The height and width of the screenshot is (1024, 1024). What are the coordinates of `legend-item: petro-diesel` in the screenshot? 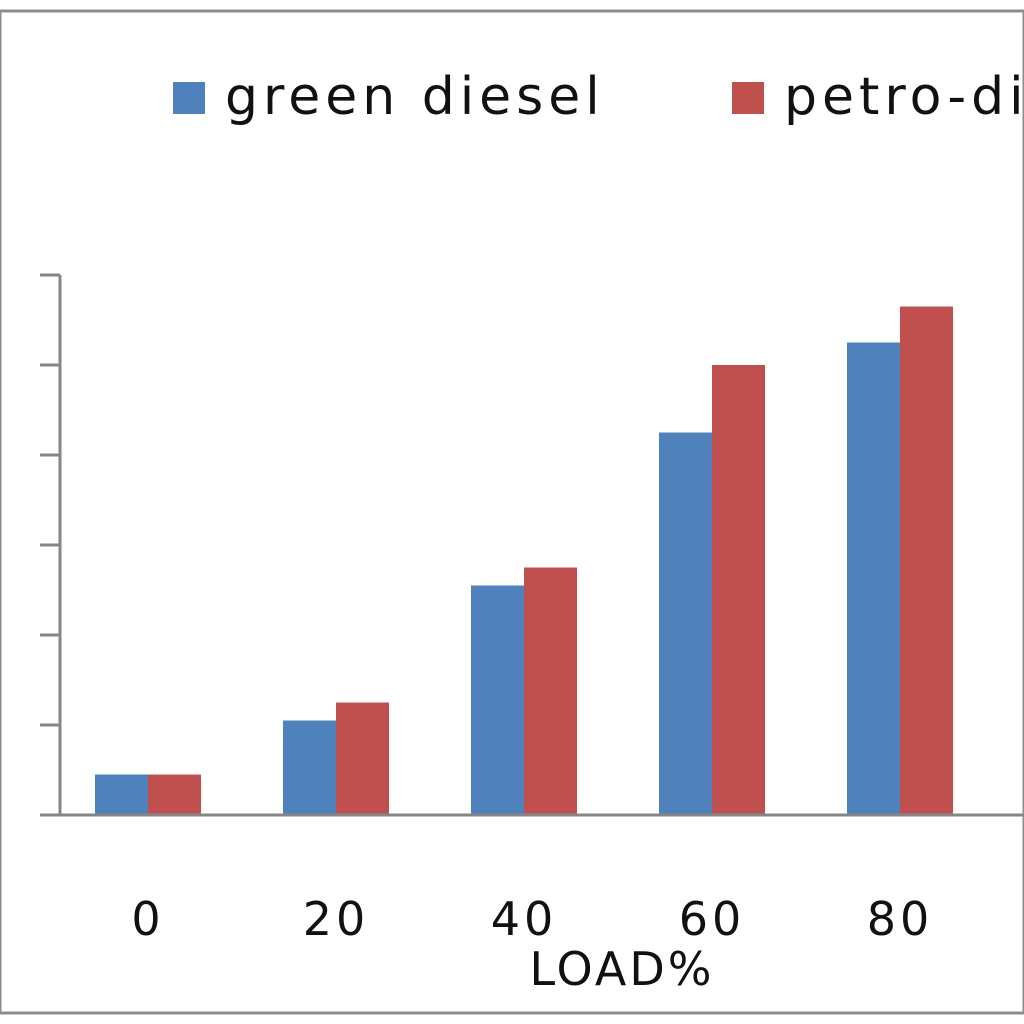 It's located at (878, 97).